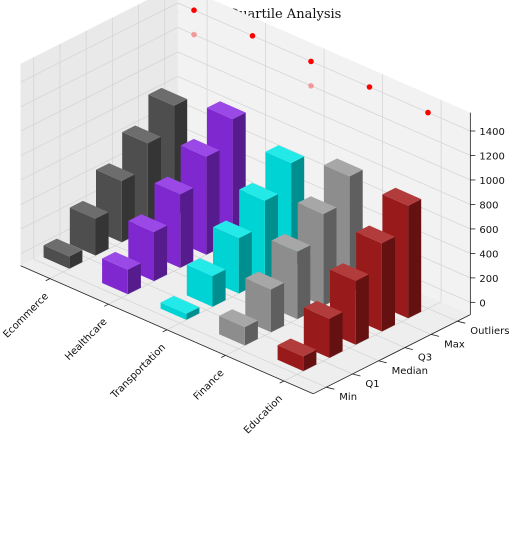 This screenshot has width=520, height=543. What do you see at coordinates (391, 354) in the screenshot?
I see `y-axis-line` at bounding box center [391, 354].